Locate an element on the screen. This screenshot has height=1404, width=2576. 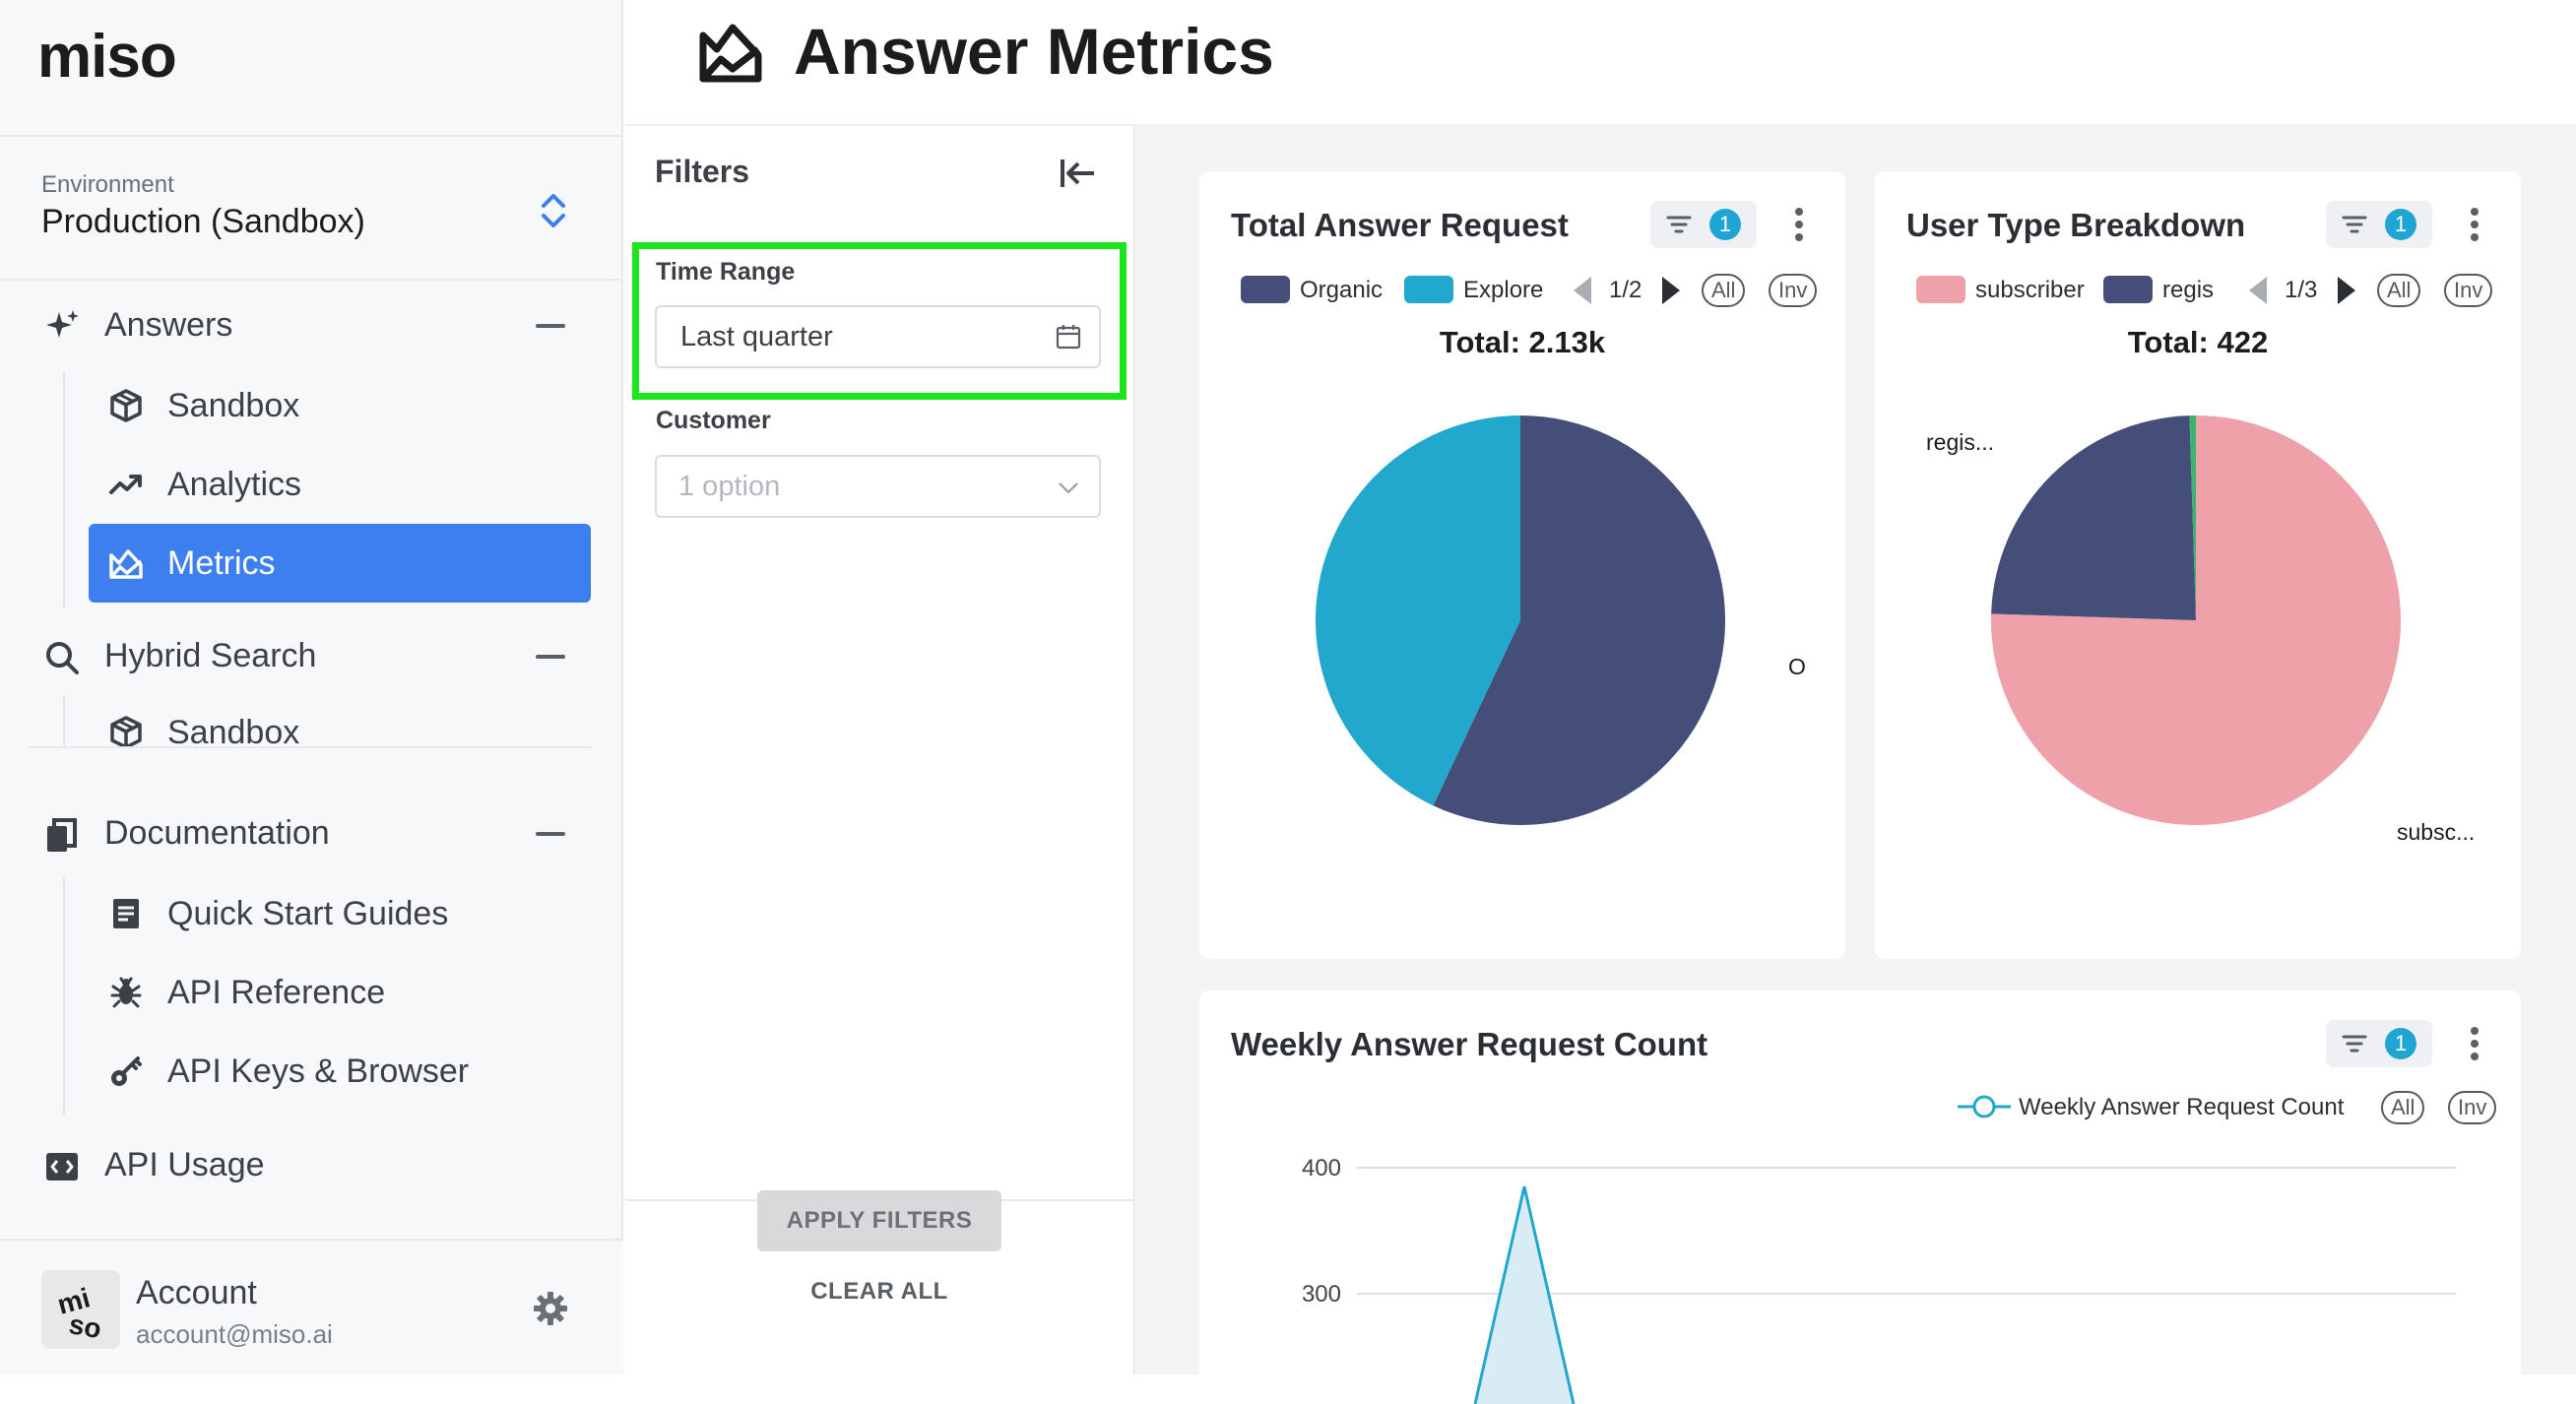
series-area is located at coordinates (1524, 1295).